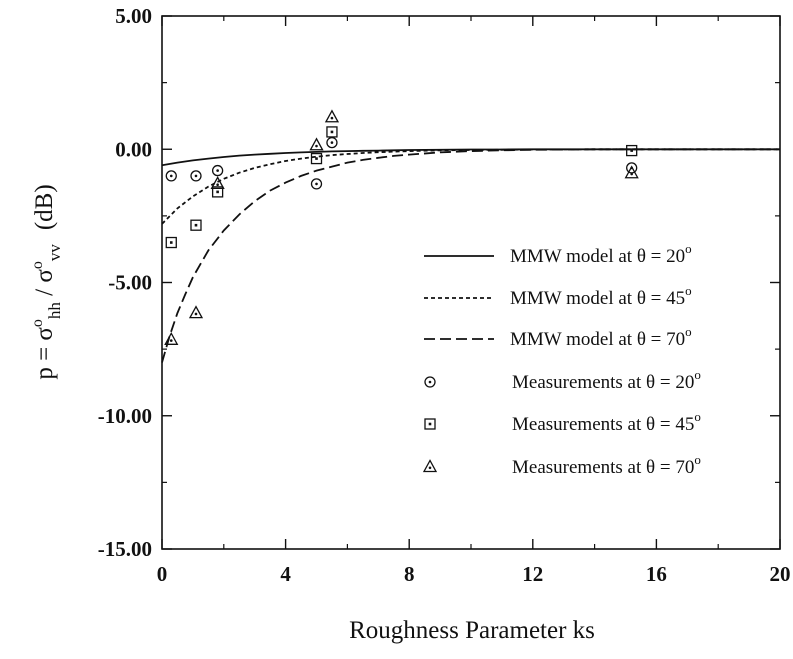 This screenshot has width=793, height=659. What do you see at coordinates (44, 285) in the screenshot?
I see `y-title-mid: / σ` at bounding box center [44, 285].